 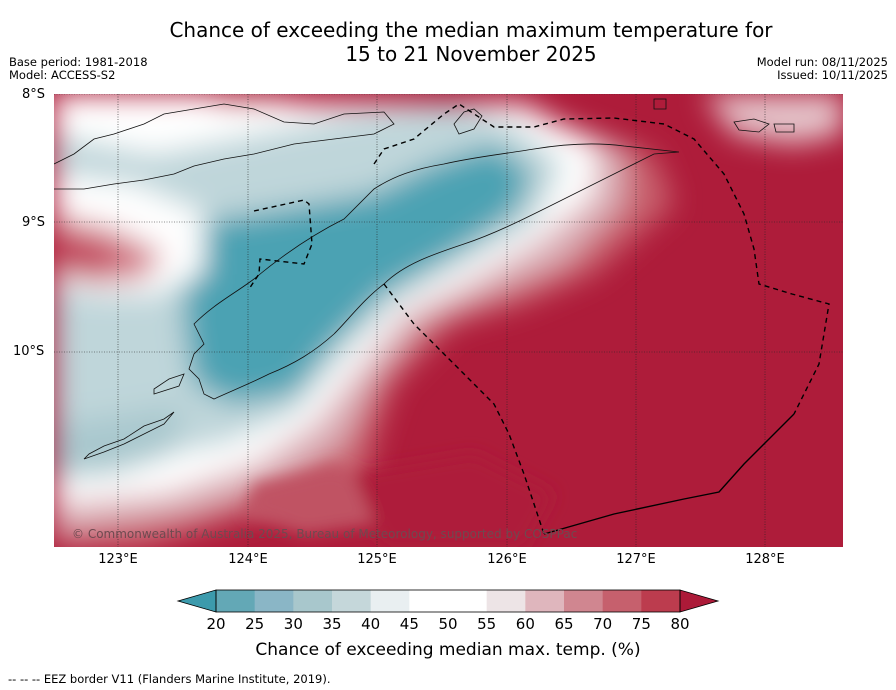 What do you see at coordinates (248, 559) in the screenshot?
I see `lon-label-124e: 124°E` at bounding box center [248, 559].